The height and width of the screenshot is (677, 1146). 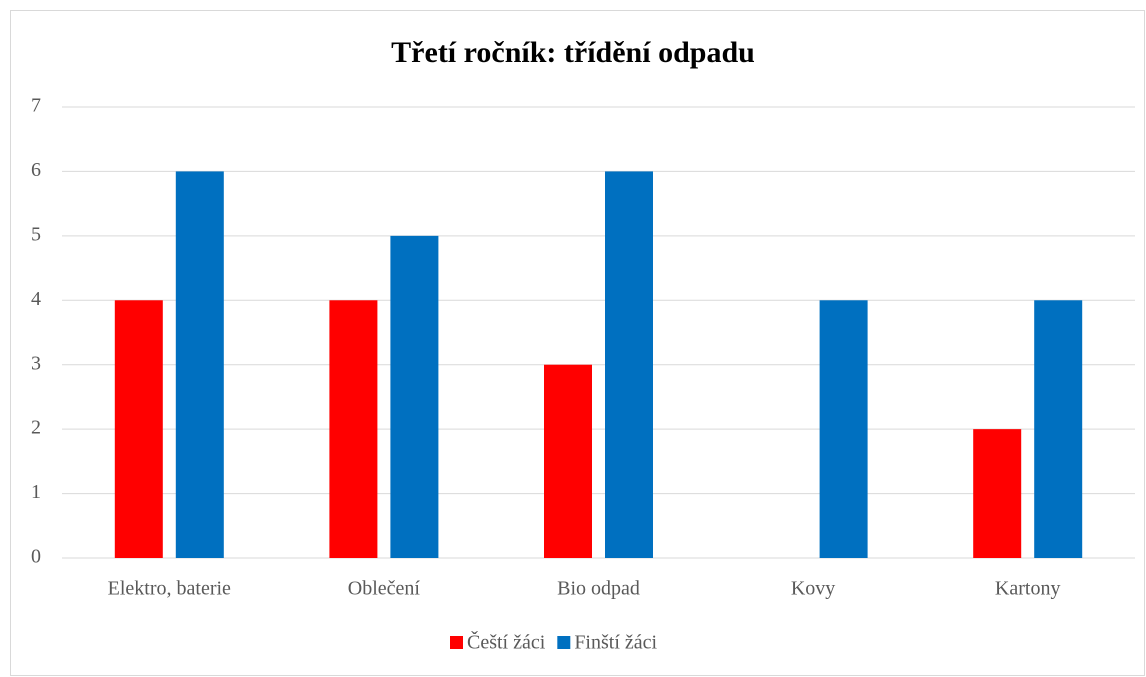 I want to click on x-tick-label: Kovy, so click(x=813, y=589).